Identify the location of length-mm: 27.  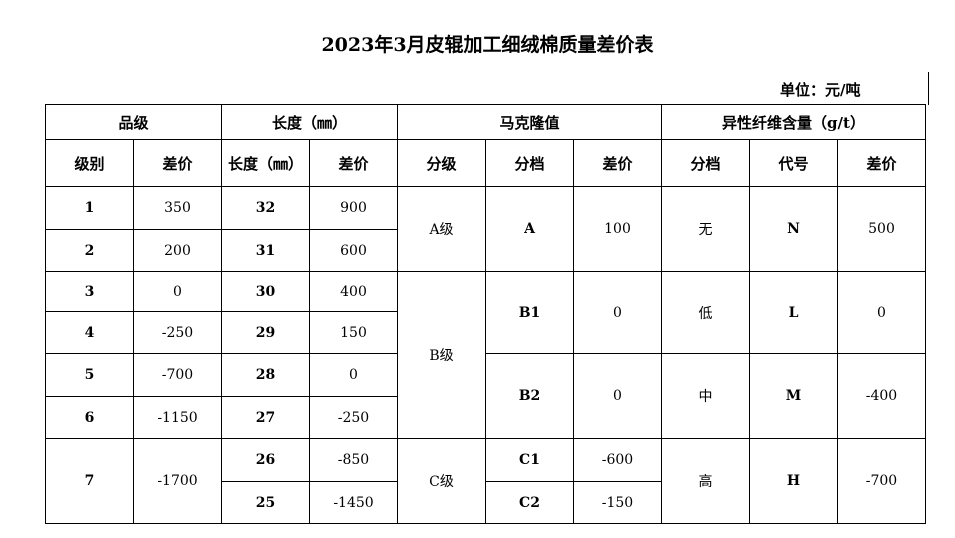
(265, 417).